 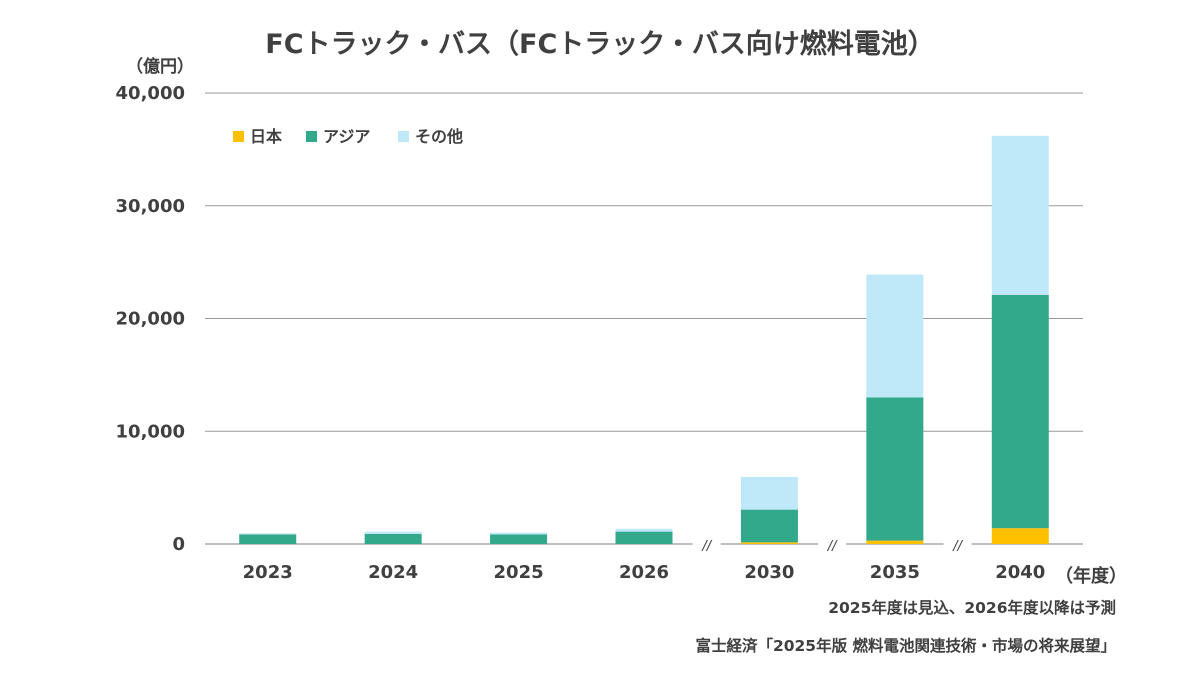 What do you see at coordinates (519, 572) in the screenshot?
I see `x-tick-label: 2025` at bounding box center [519, 572].